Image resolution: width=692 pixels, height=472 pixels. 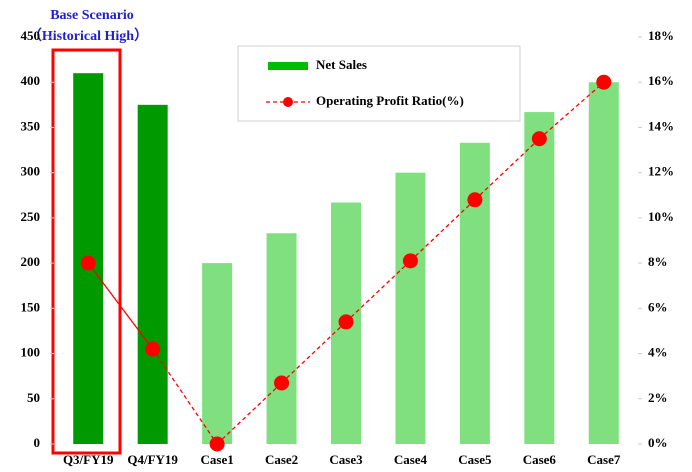 I want to click on y2-tick-label: 16%, so click(x=661, y=80).